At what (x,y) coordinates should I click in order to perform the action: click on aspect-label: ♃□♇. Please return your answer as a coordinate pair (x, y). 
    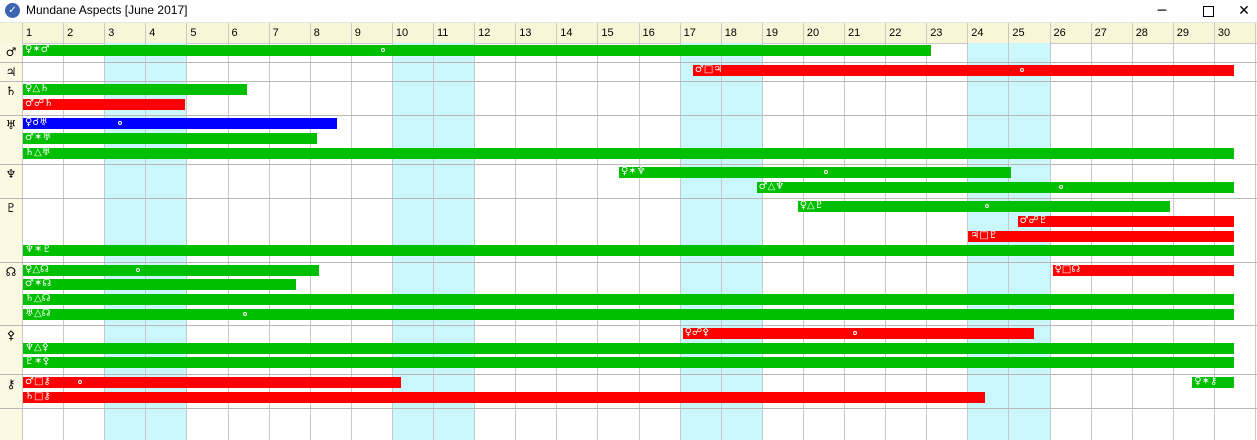
    Looking at the image, I should click on (984, 235).